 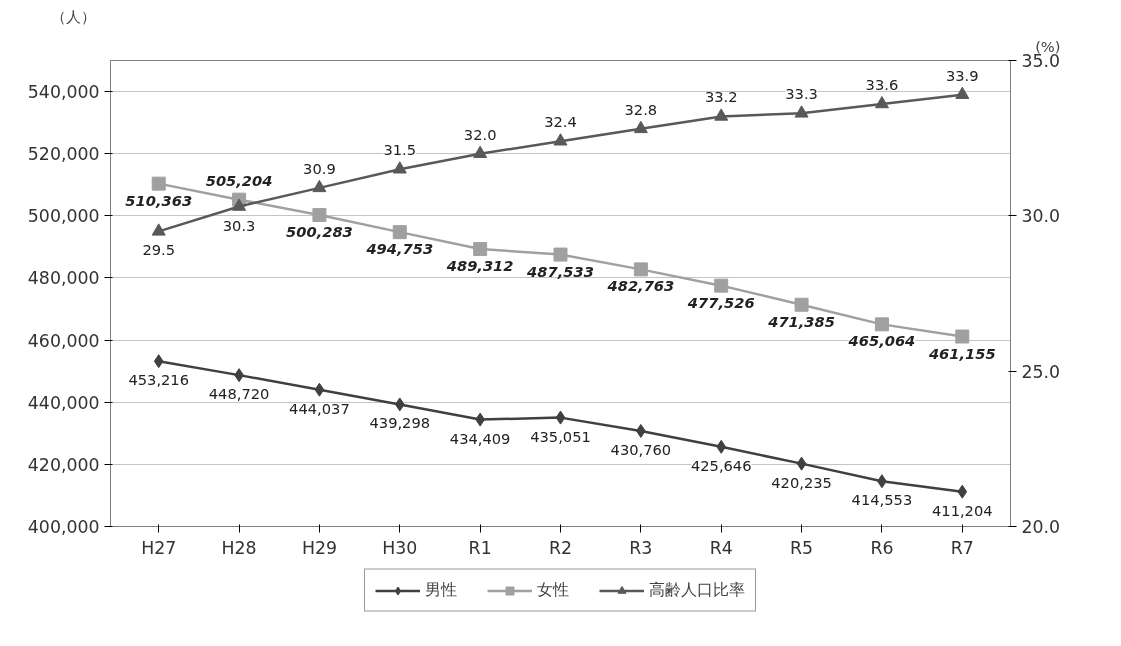 I want to click on data-label: 32.4, so click(x=560, y=122).